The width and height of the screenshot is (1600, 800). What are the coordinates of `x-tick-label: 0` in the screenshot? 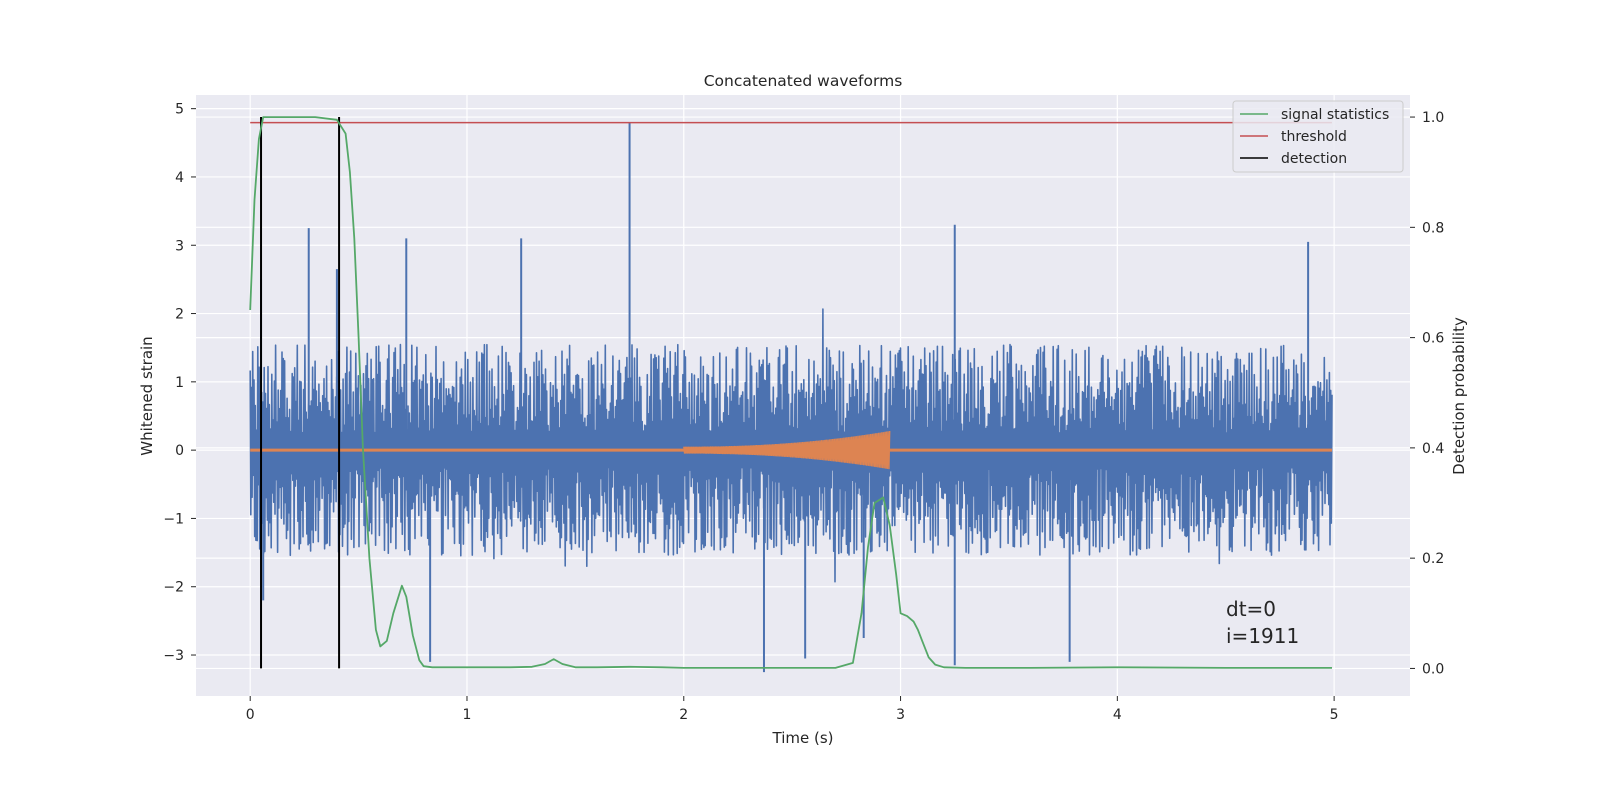 It's located at (250, 715).